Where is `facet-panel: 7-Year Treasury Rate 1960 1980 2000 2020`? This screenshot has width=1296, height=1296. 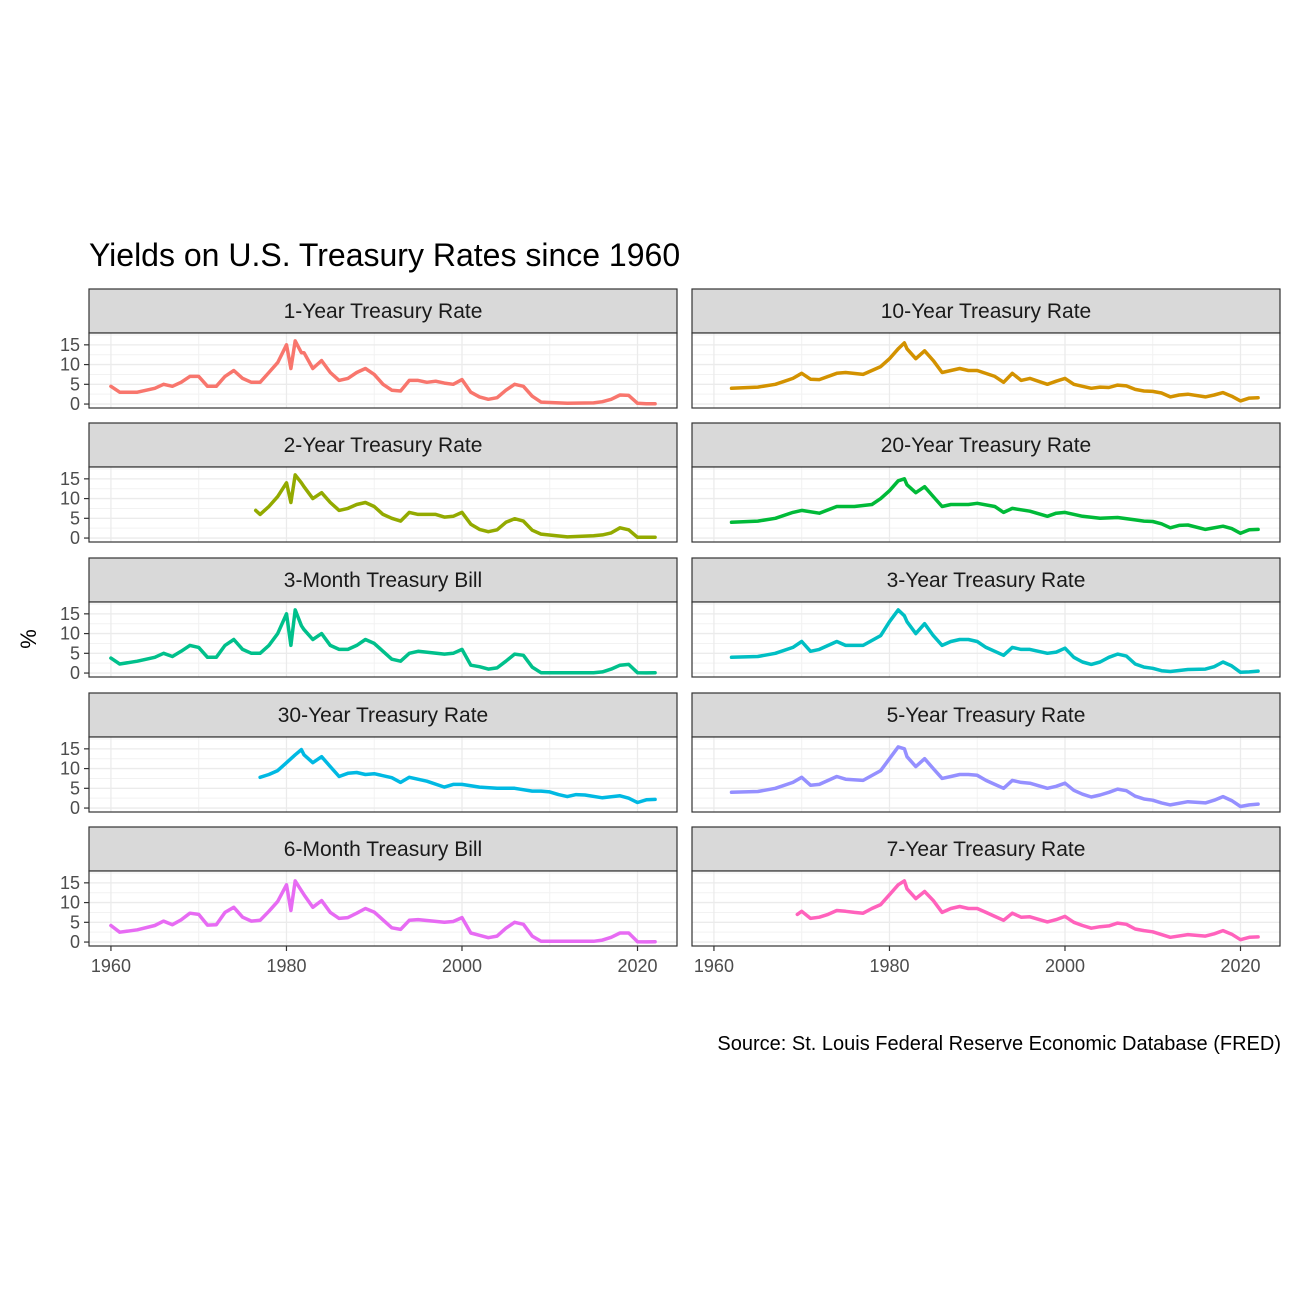 facet-panel: 7-Year Treasury Rate 1960 1980 2000 2020 is located at coordinates (986, 901).